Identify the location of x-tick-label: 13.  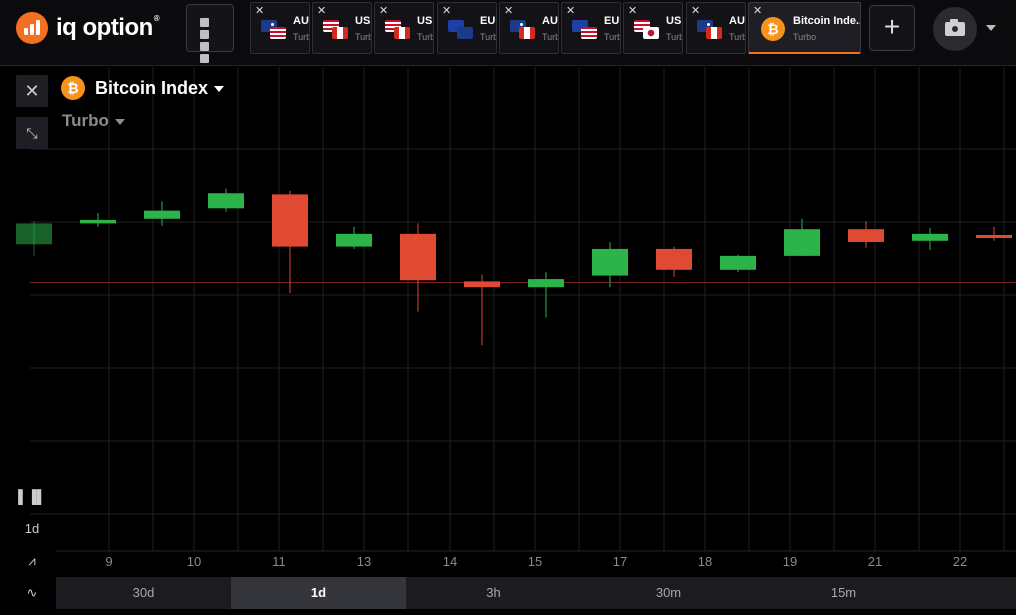
(364, 561).